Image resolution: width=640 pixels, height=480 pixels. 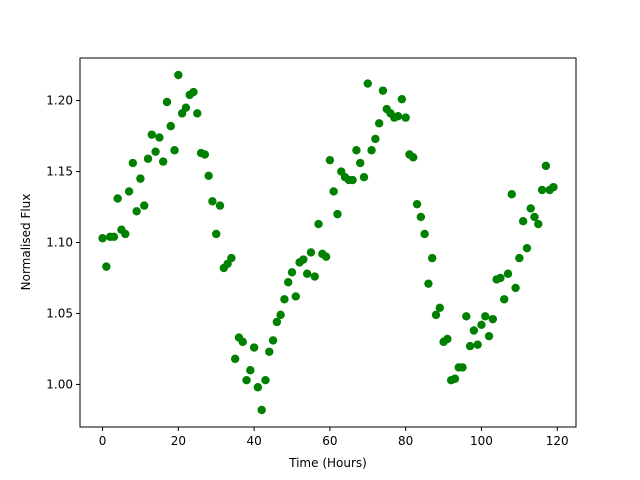 I want to click on x-tick-label: 40, so click(x=253, y=441).